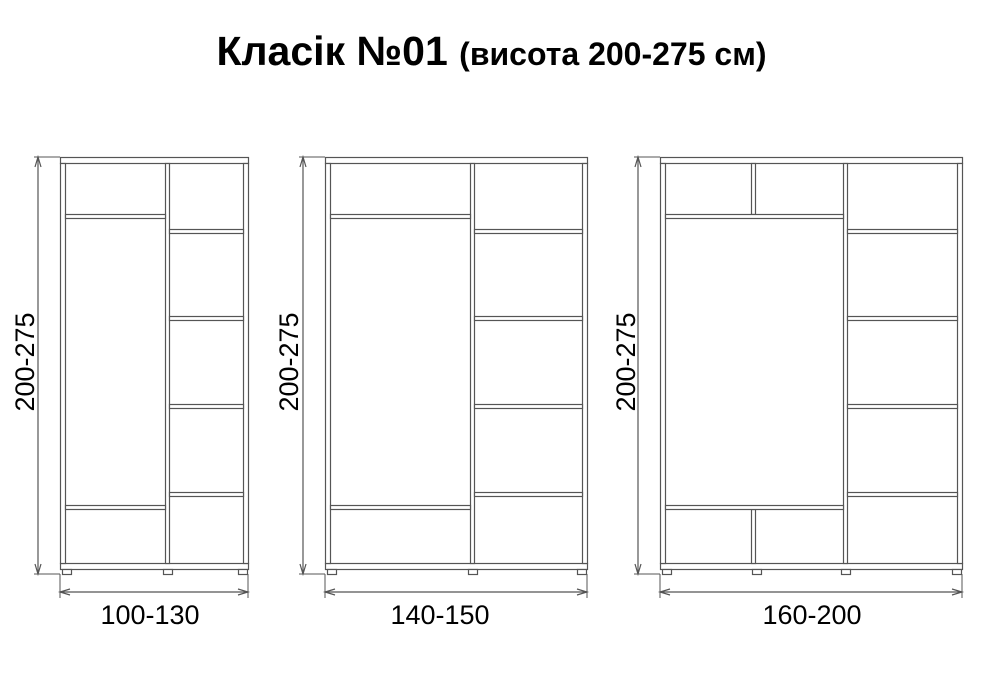  I want to click on wardrobe-3-left-side, so click(663, 363).